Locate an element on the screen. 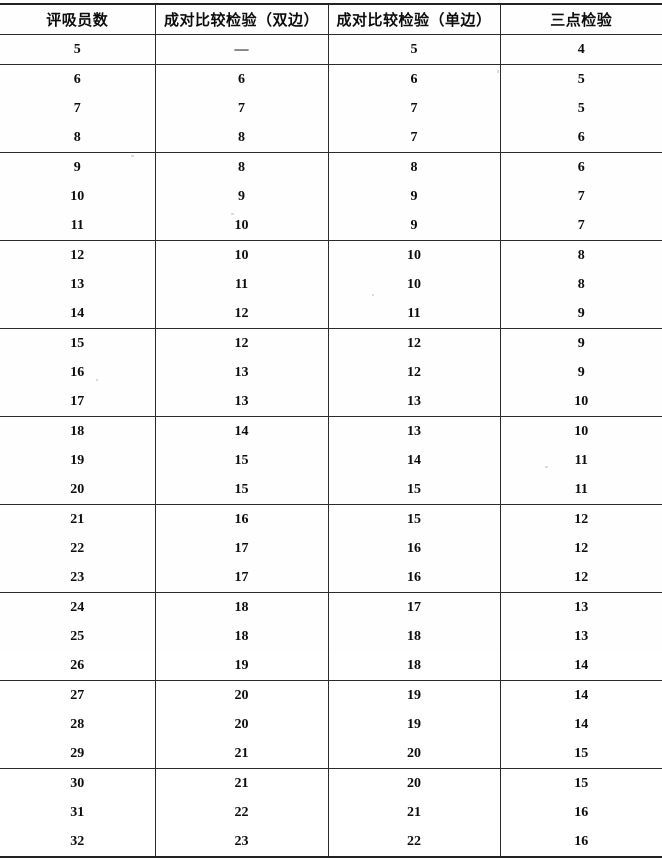  cell-paired-two-sided: 19 is located at coordinates (242, 666).